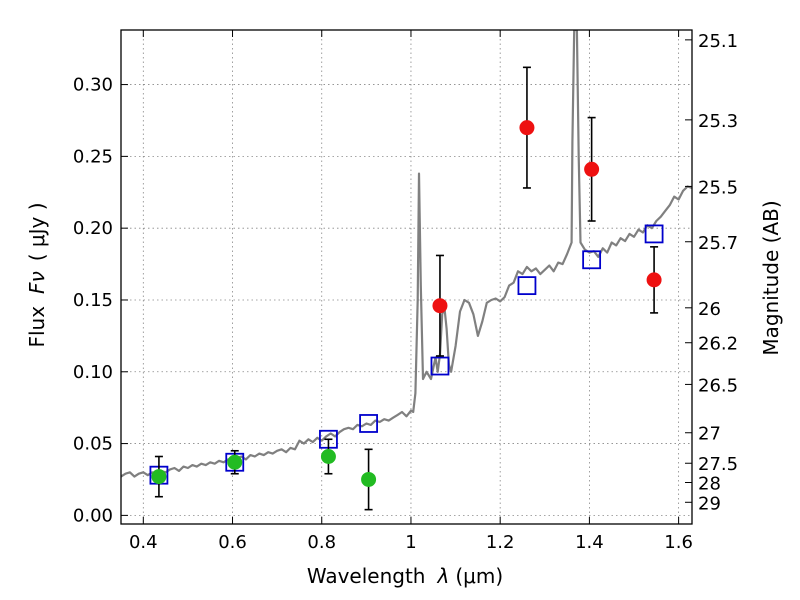 The image size is (800, 600). What do you see at coordinates (709, 503) in the screenshot?
I see `magnitude-tick-label: 29` at bounding box center [709, 503].